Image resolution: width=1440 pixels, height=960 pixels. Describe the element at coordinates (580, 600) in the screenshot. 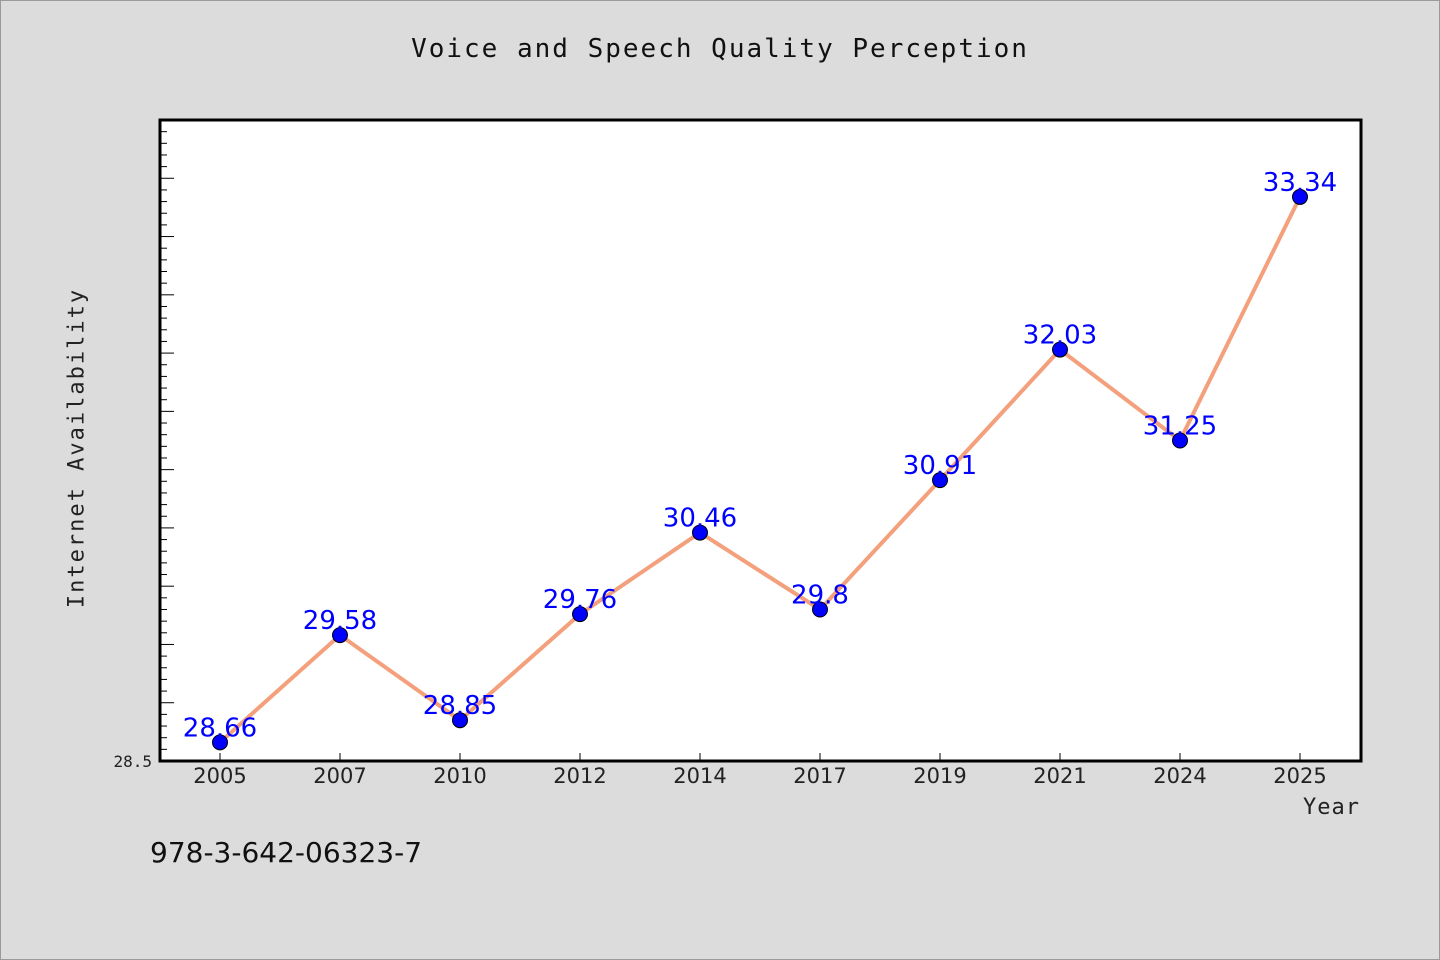

I see `data-label: 29.76` at that location.